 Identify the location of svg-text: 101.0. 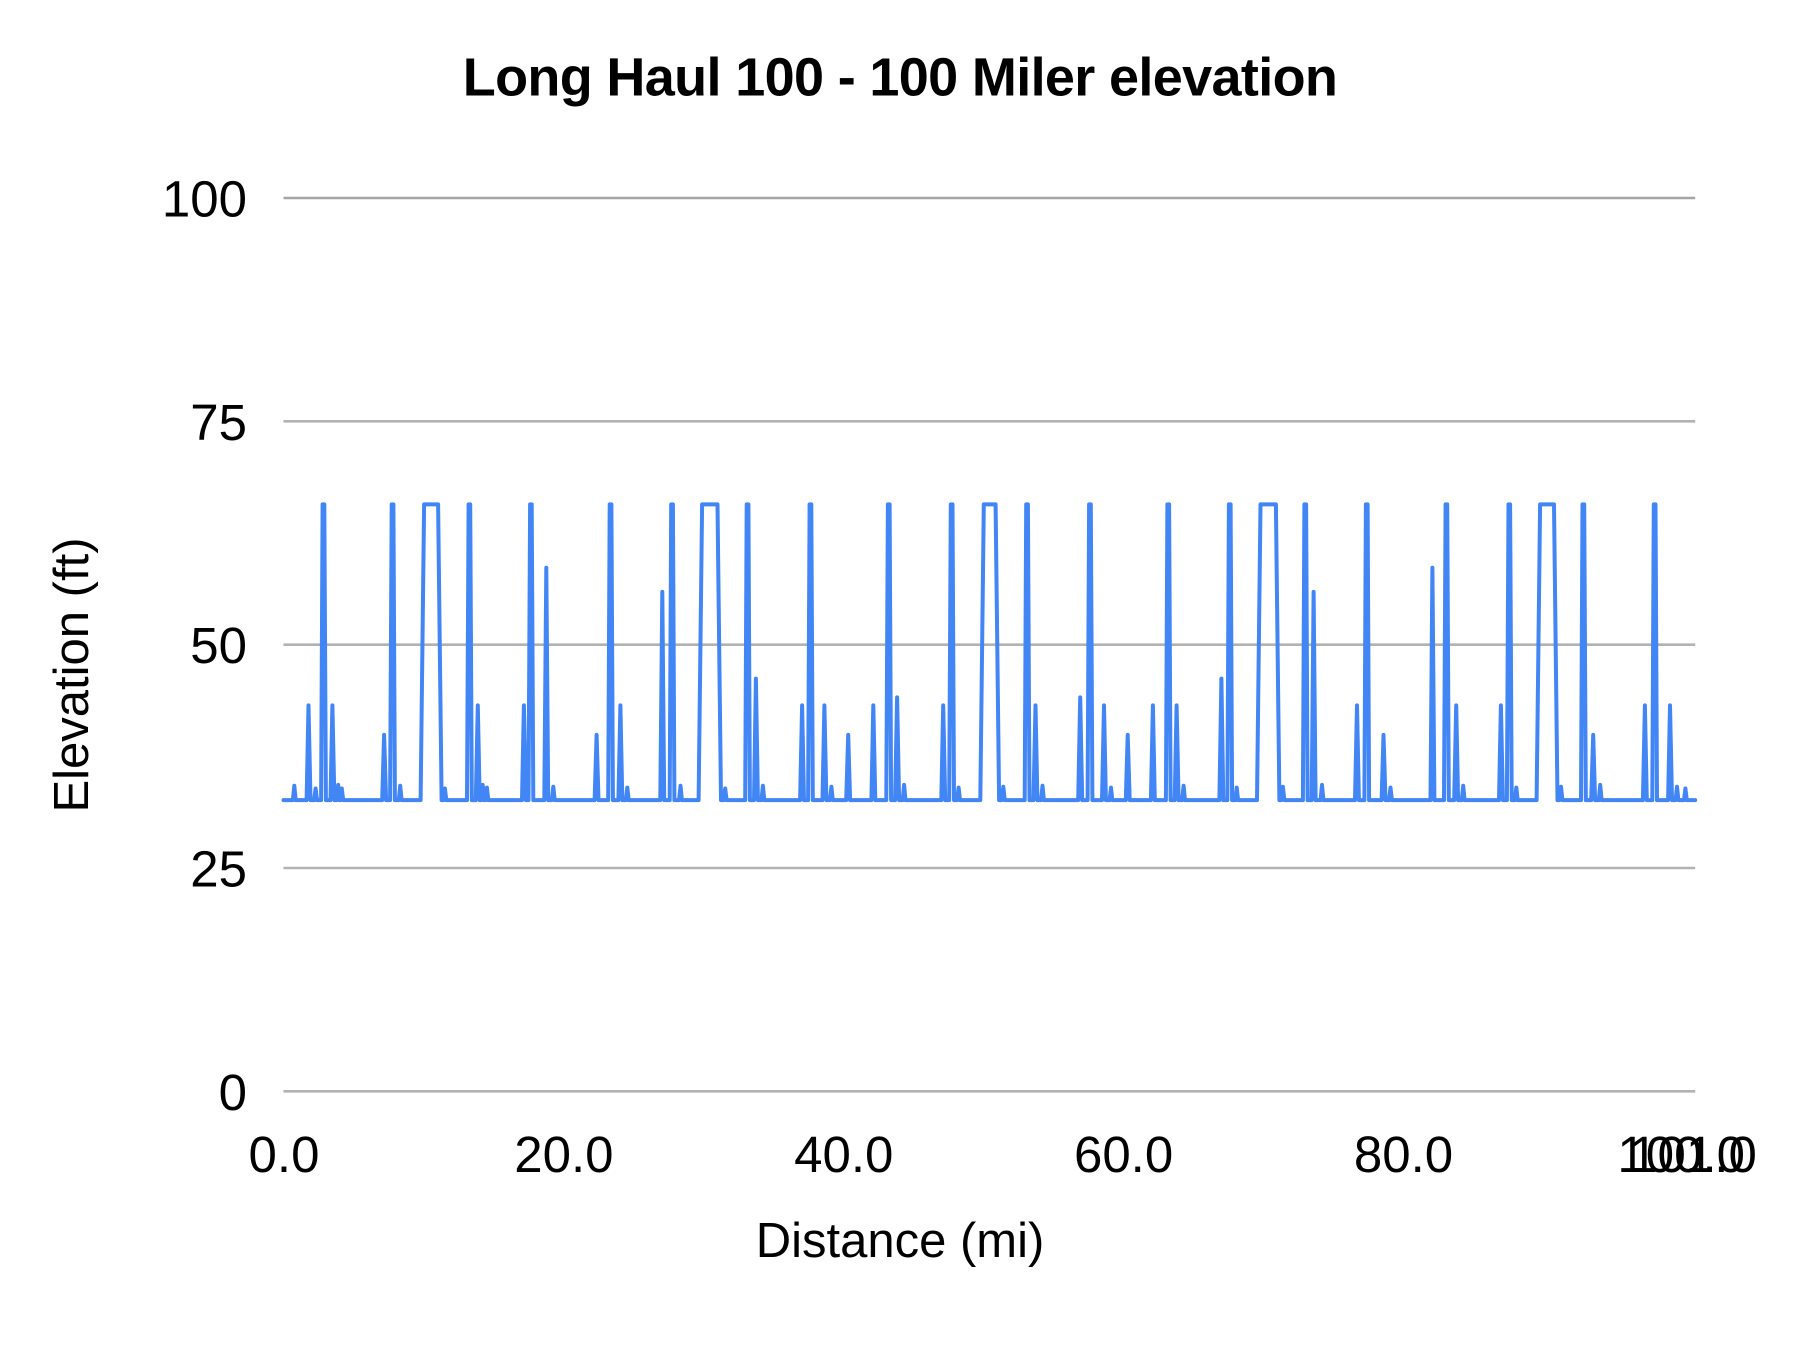
(1693, 1154).